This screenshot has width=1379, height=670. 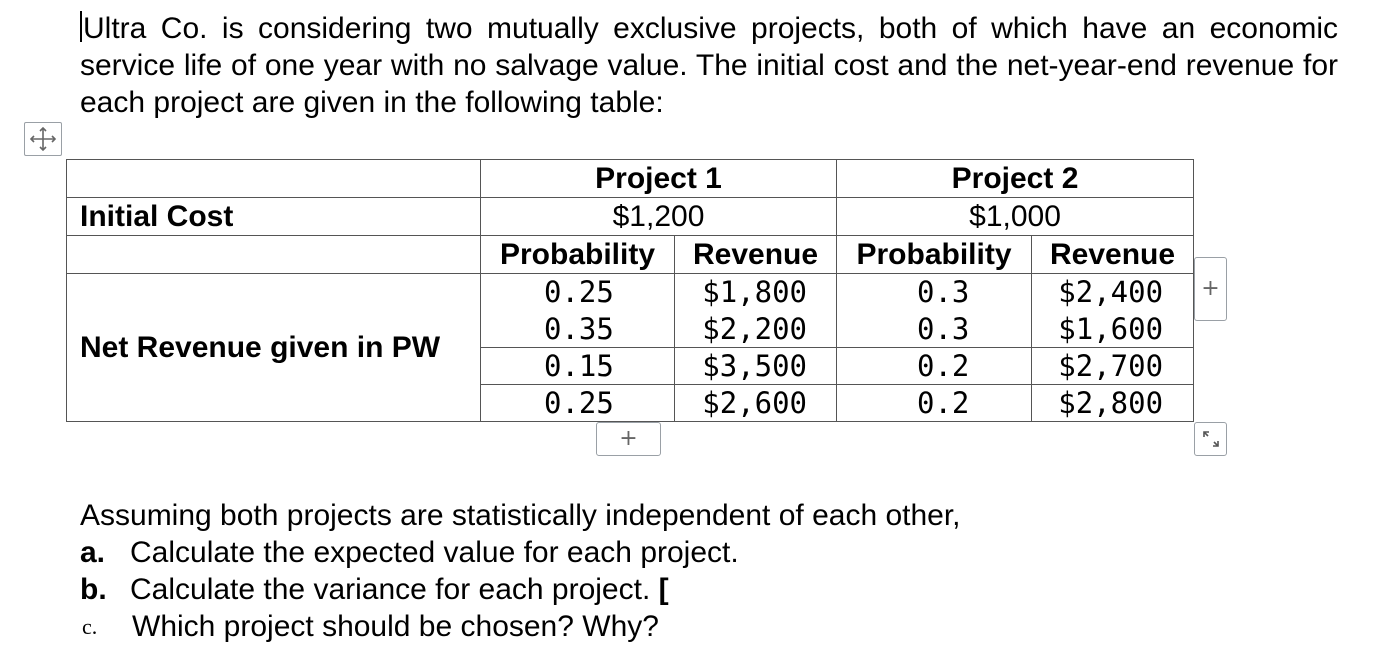 I want to click on initial-cost-label: Initial Cost, so click(x=273, y=217).